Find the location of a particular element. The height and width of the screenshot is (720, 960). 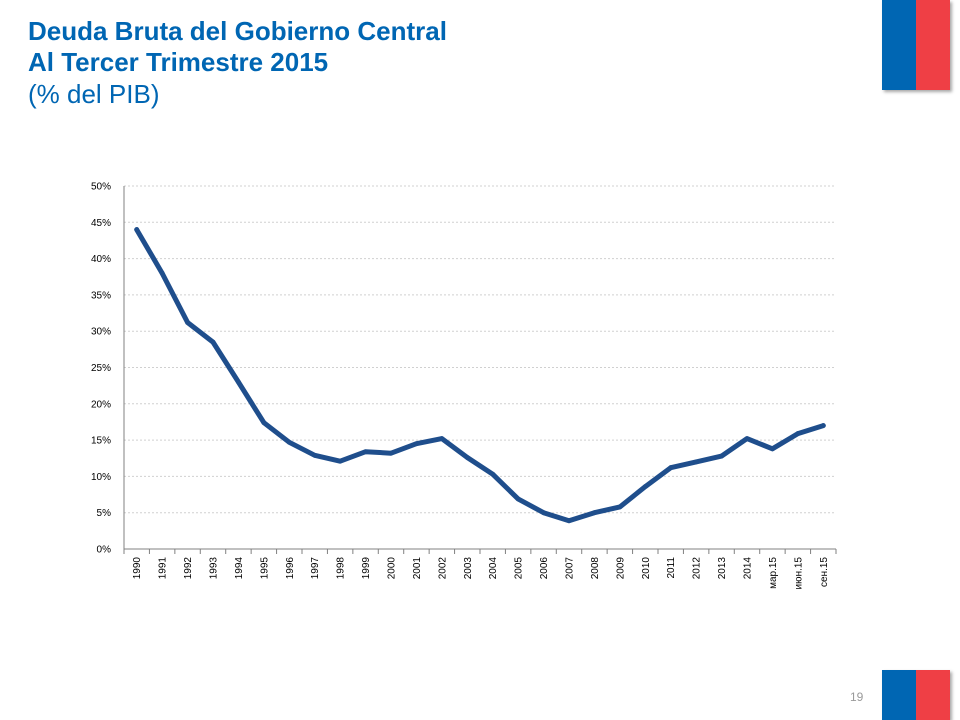

x-tick-label: 2005 is located at coordinates (519, 568).